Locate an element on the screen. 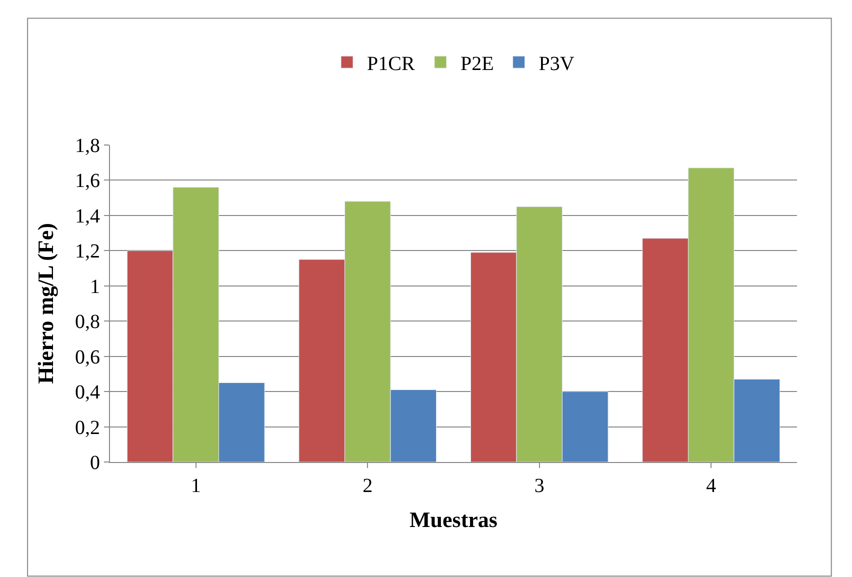 The width and height of the screenshot is (852, 577). legend-label: P3V is located at coordinates (556, 63).